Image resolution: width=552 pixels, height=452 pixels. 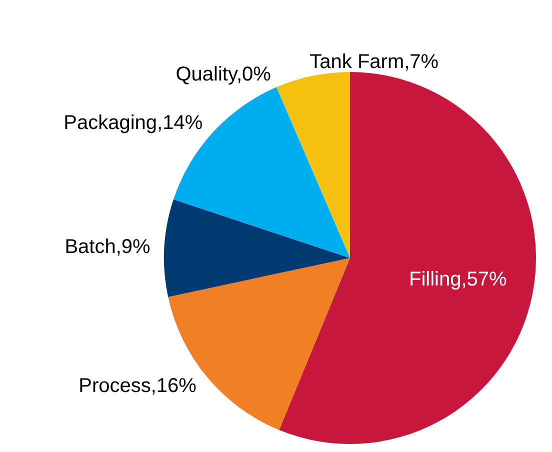 What do you see at coordinates (133, 123) in the screenshot?
I see `slice-label: Packaging,14%` at bounding box center [133, 123].